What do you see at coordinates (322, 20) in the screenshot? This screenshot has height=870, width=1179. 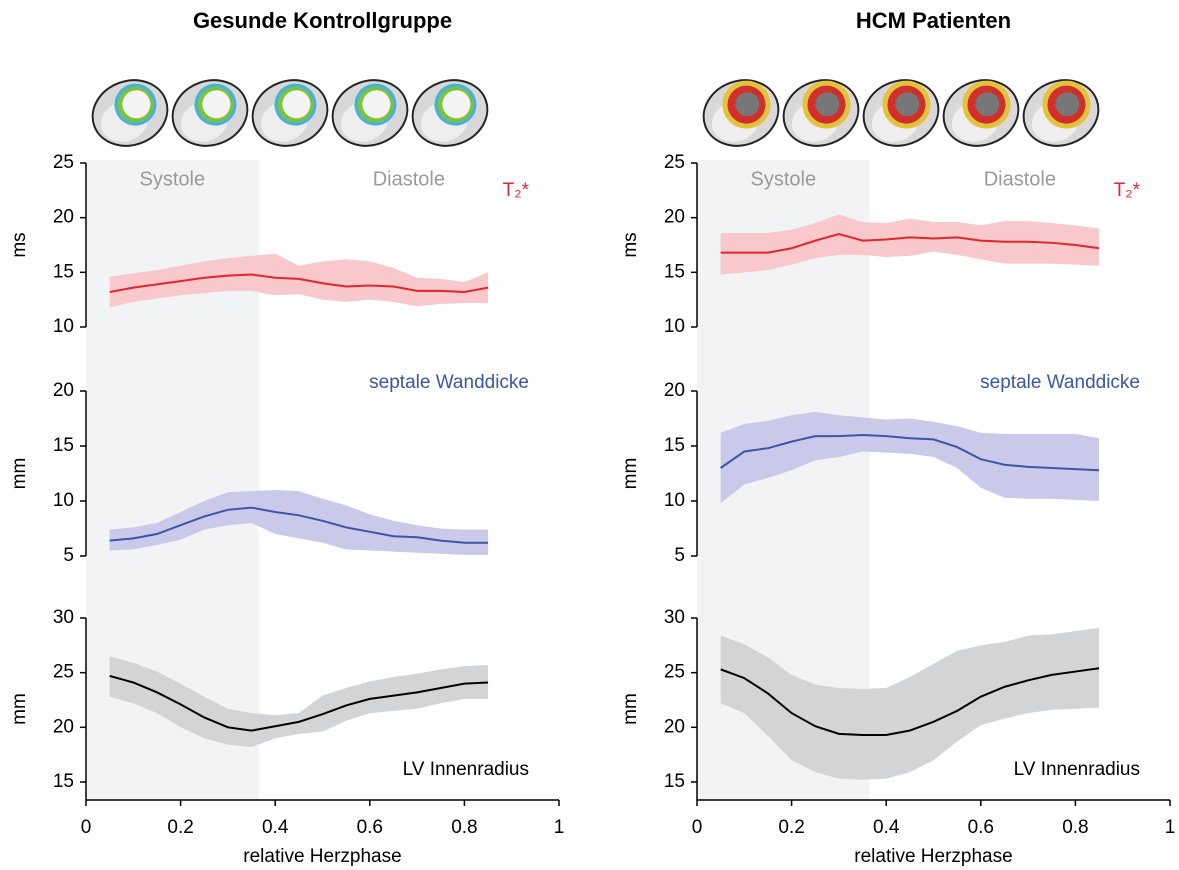 I see `panel-title: Gesunde Kontrollgruppe` at bounding box center [322, 20].